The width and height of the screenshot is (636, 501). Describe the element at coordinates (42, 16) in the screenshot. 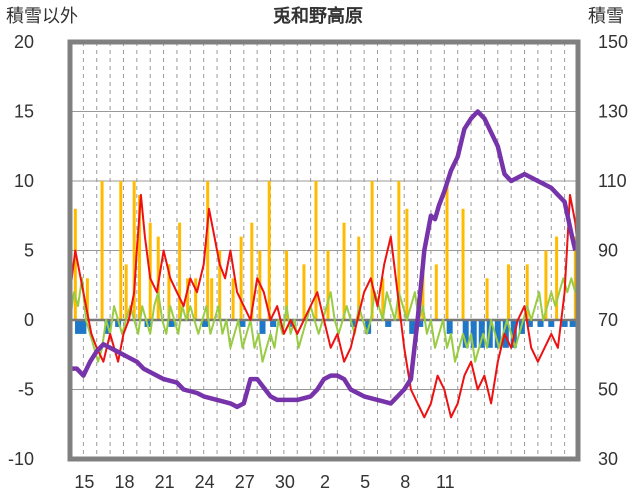

I see `left-axis-label: 積雪以外` at that location.